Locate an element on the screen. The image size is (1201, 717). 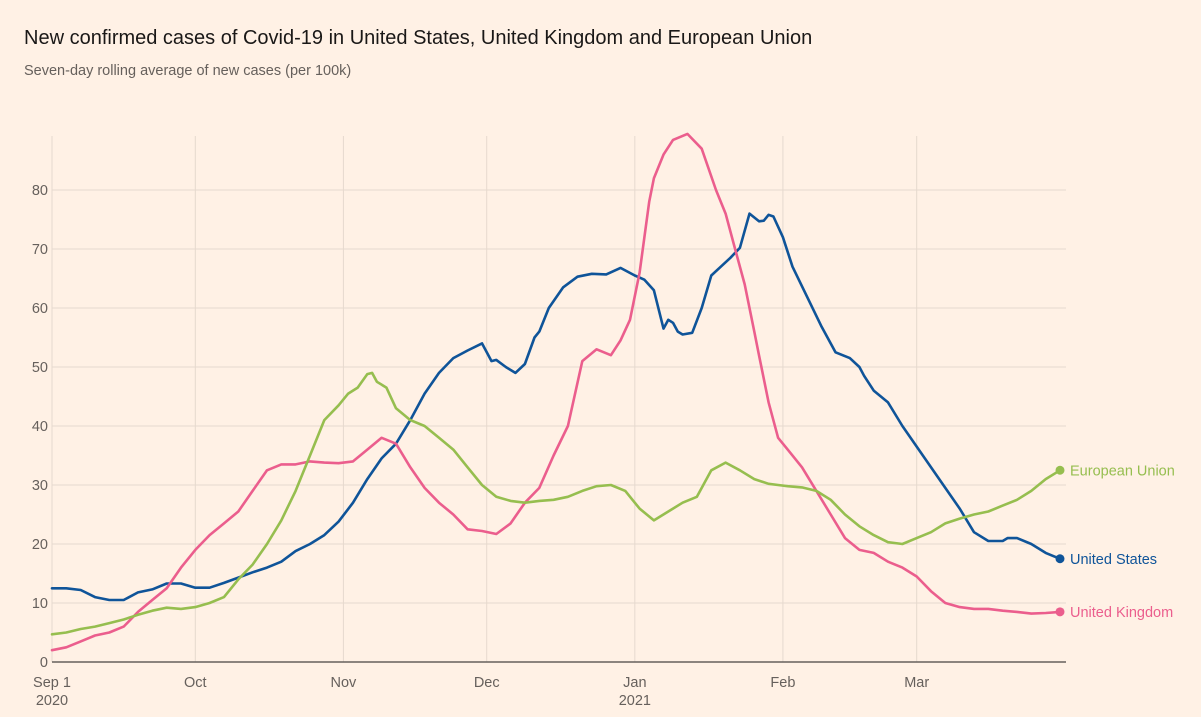
x-tick-label: Nov is located at coordinates (344, 683).